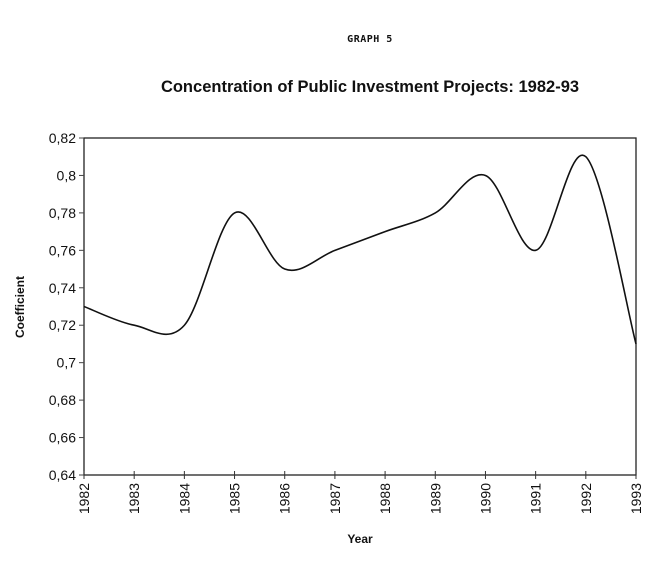 The image size is (654, 565). I want to click on x-tick-label: 1986, so click(285, 498).